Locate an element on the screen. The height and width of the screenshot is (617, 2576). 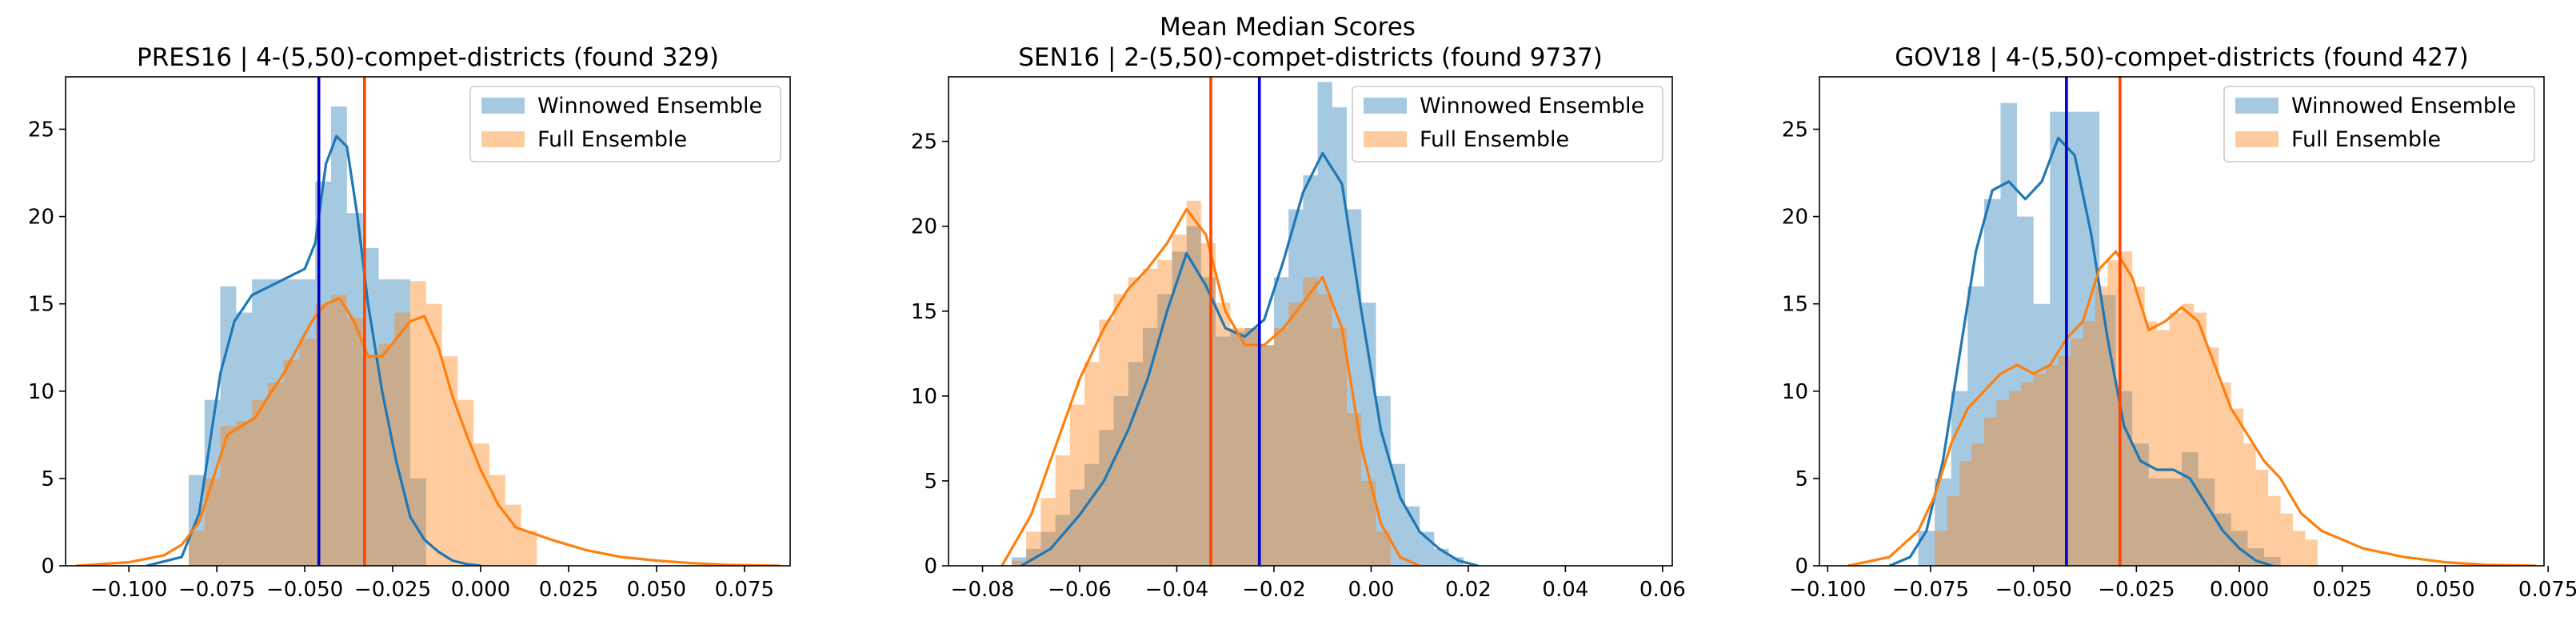
panel-1-xtick-label: 0.000 is located at coordinates (480, 590).